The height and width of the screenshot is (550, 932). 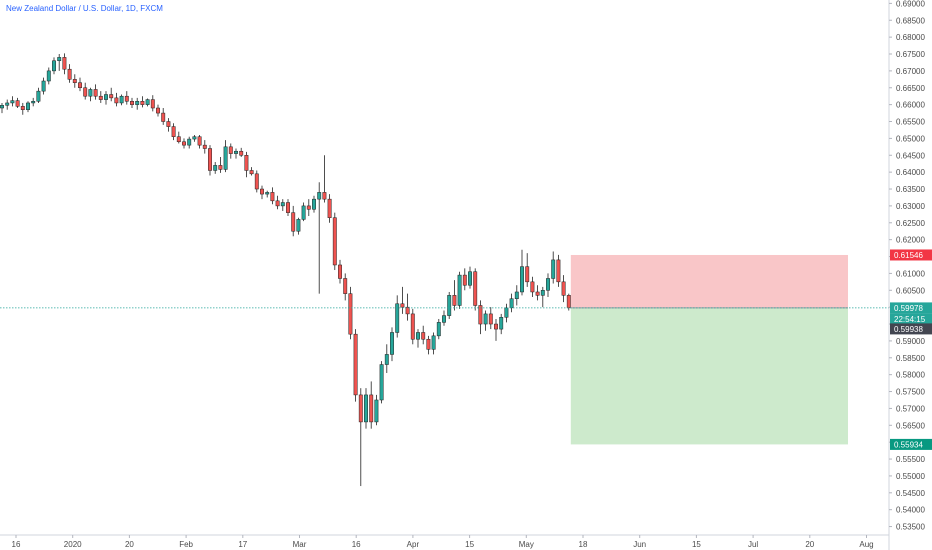 I want to click on y-tick-label: 0.66500, so click(x=910, y=88).